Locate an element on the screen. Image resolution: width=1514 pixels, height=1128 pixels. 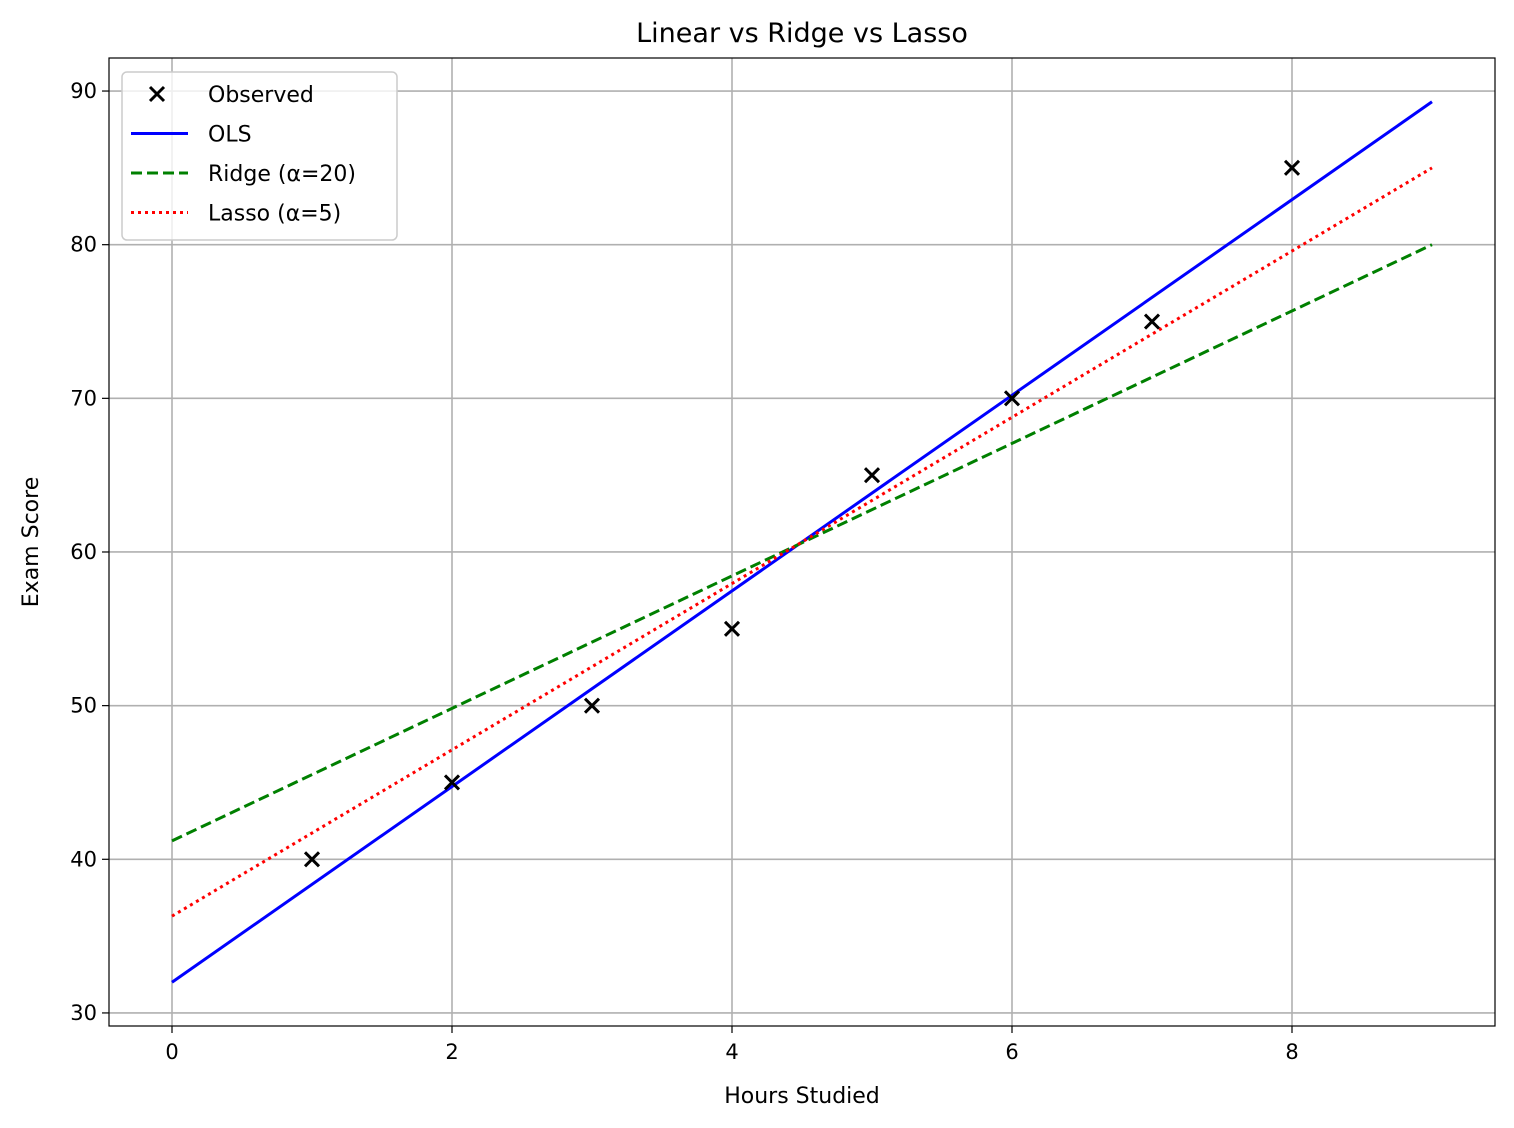
x-tick-label: 4 is located at coordinates (731, 1052).